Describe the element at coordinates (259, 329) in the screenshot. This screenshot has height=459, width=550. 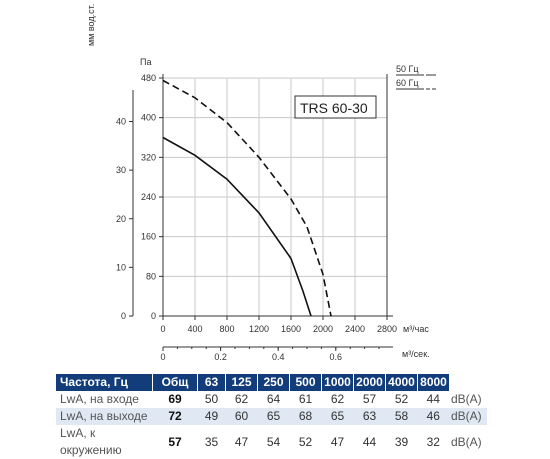
I see `x-tick-label: 1200` at that location.